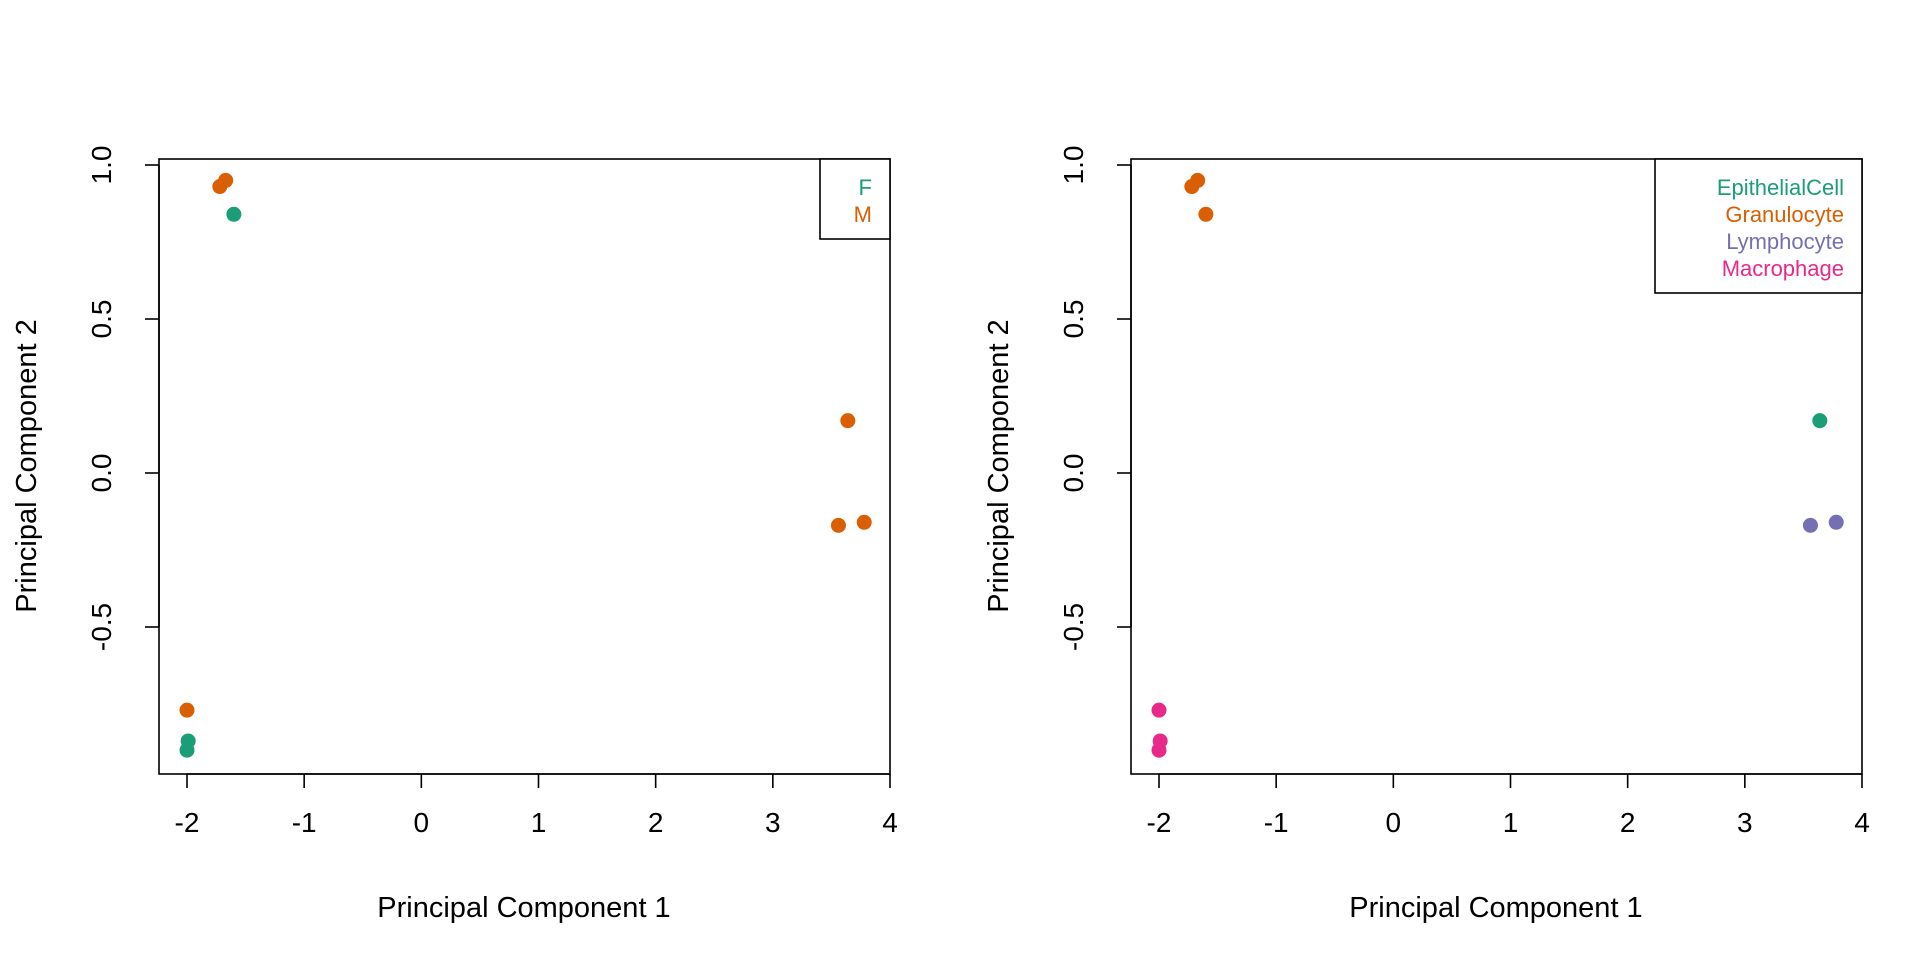  Describe the element at coordinates (1783, 268) in the screenshot. I see `legend-entry: Macrophage` at that location.